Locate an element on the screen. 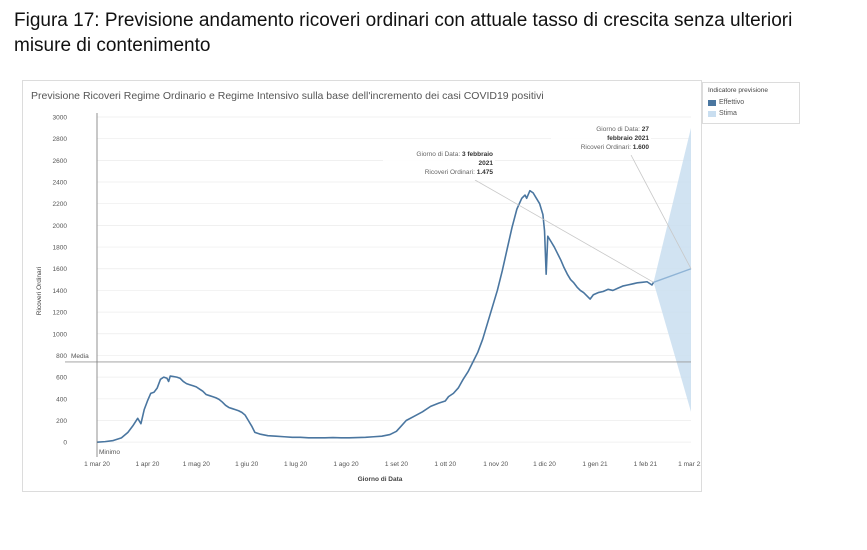 Image resolution: width=867 pixels, height=550 pixels. y-tick-label: 600 is located at coordinates (61, 378).